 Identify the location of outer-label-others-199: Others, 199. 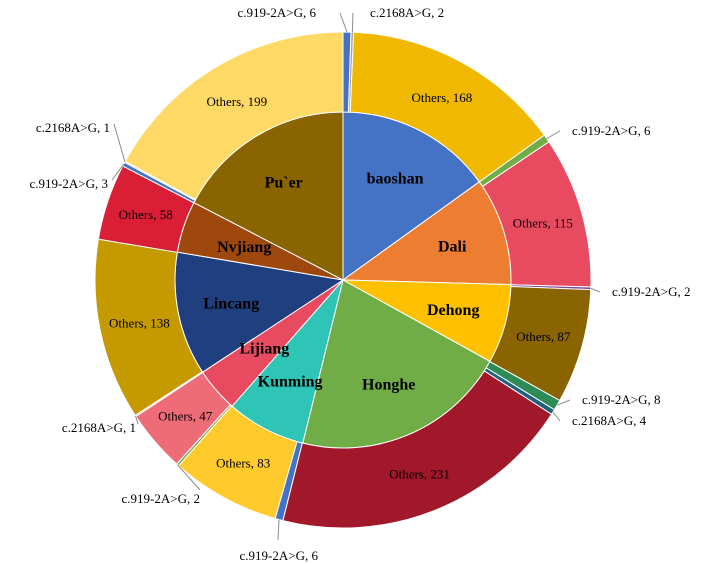
(236, 101).